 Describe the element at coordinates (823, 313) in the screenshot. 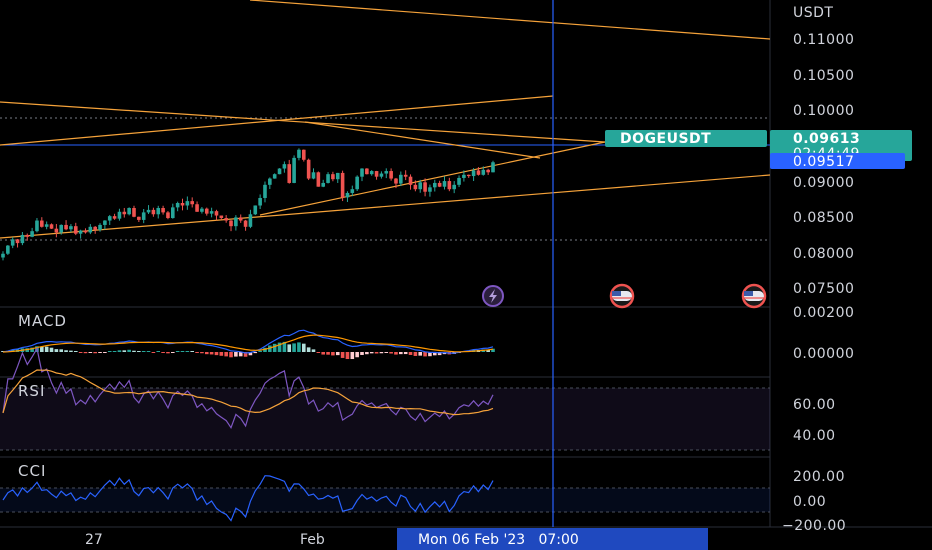

I see `macd-tick: 0.00200` at that location.